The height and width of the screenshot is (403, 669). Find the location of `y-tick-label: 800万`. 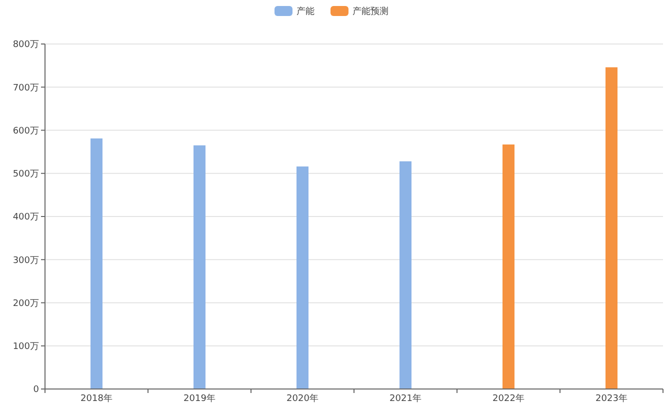

y-tick-label: 800万 is located at coordinates (25, 45).